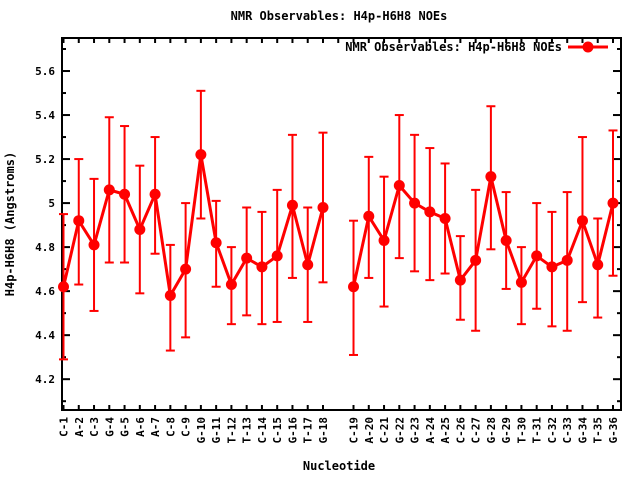  Describe the element at coordinates (453, 47) in the screenshot. I see `legend-label: NMR Observables: H4p-H6H8 NOEs` at that location.